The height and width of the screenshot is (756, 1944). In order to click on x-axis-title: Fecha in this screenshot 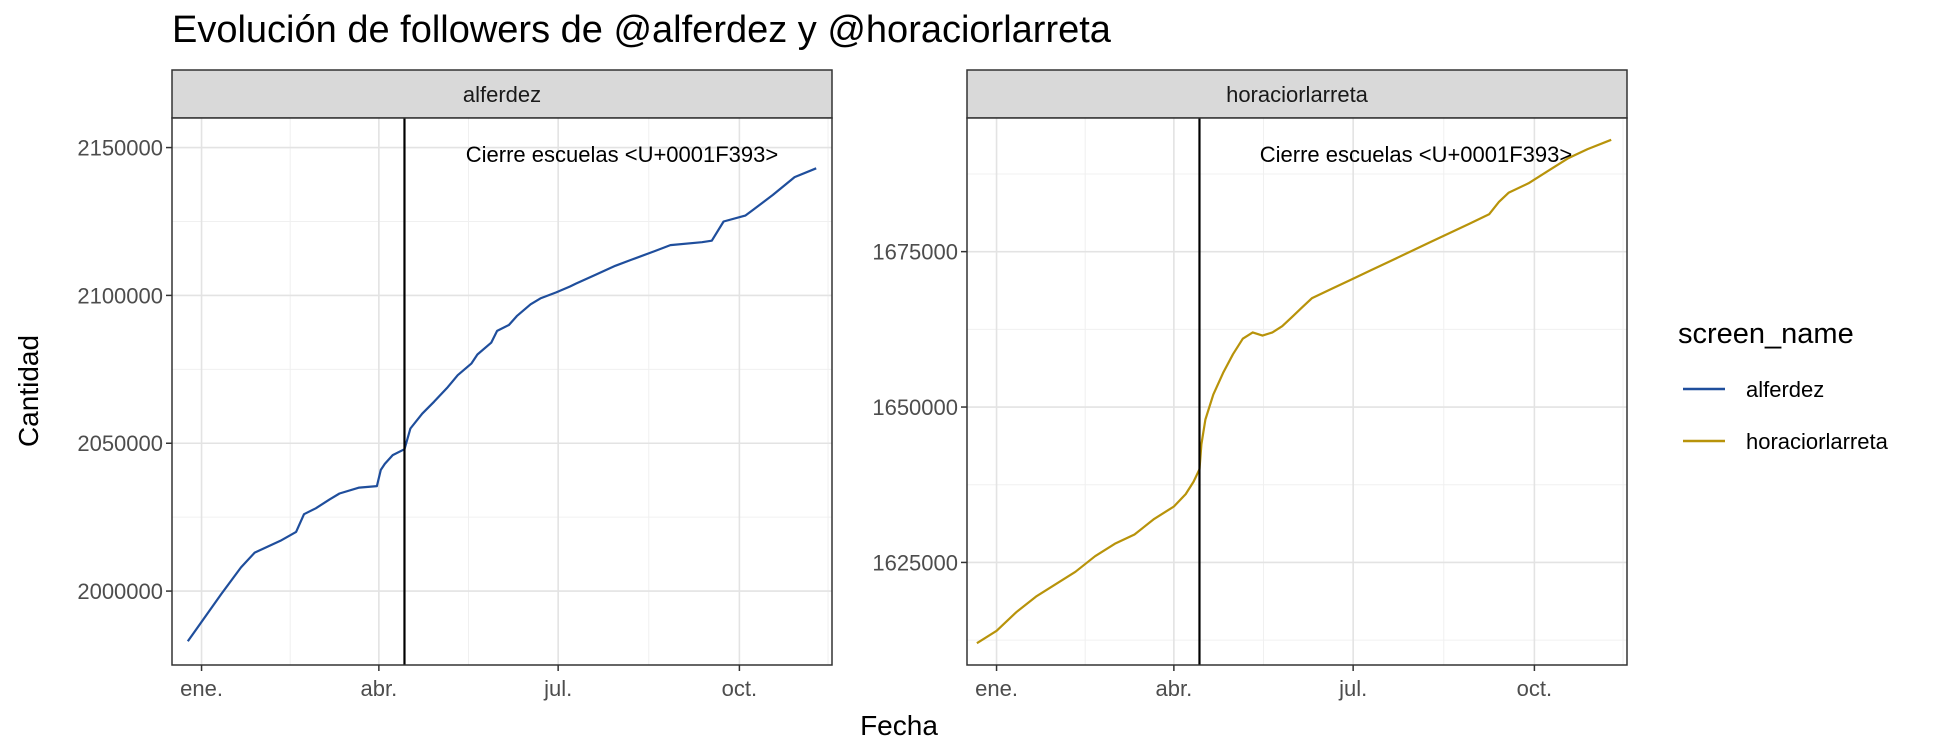, I will do `click(899, 725)`.